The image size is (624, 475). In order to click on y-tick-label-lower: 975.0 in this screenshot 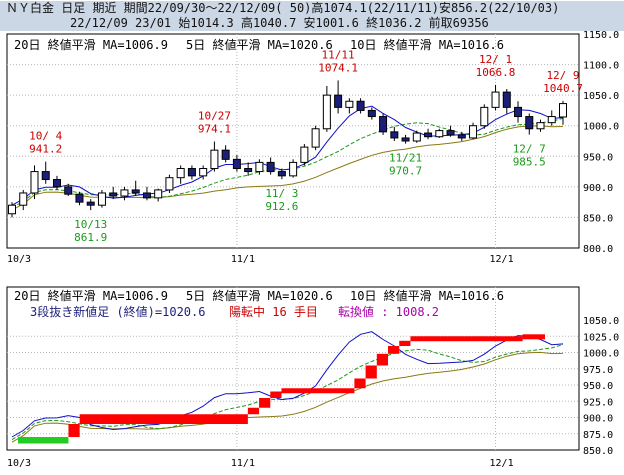, I will do `click(598, 370)`.